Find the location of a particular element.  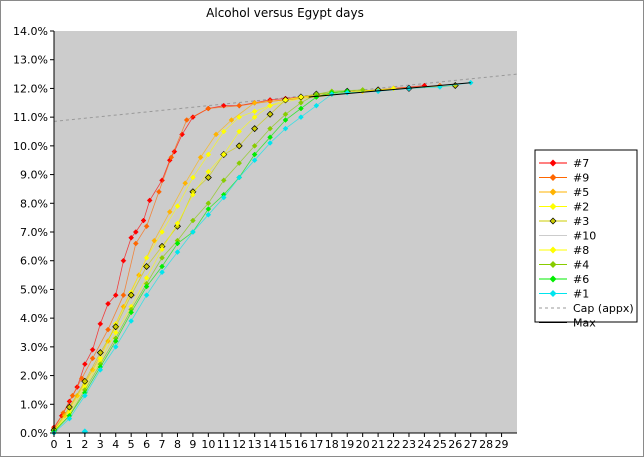

x-tick-label: 0 is located at coordinates (54, 444).